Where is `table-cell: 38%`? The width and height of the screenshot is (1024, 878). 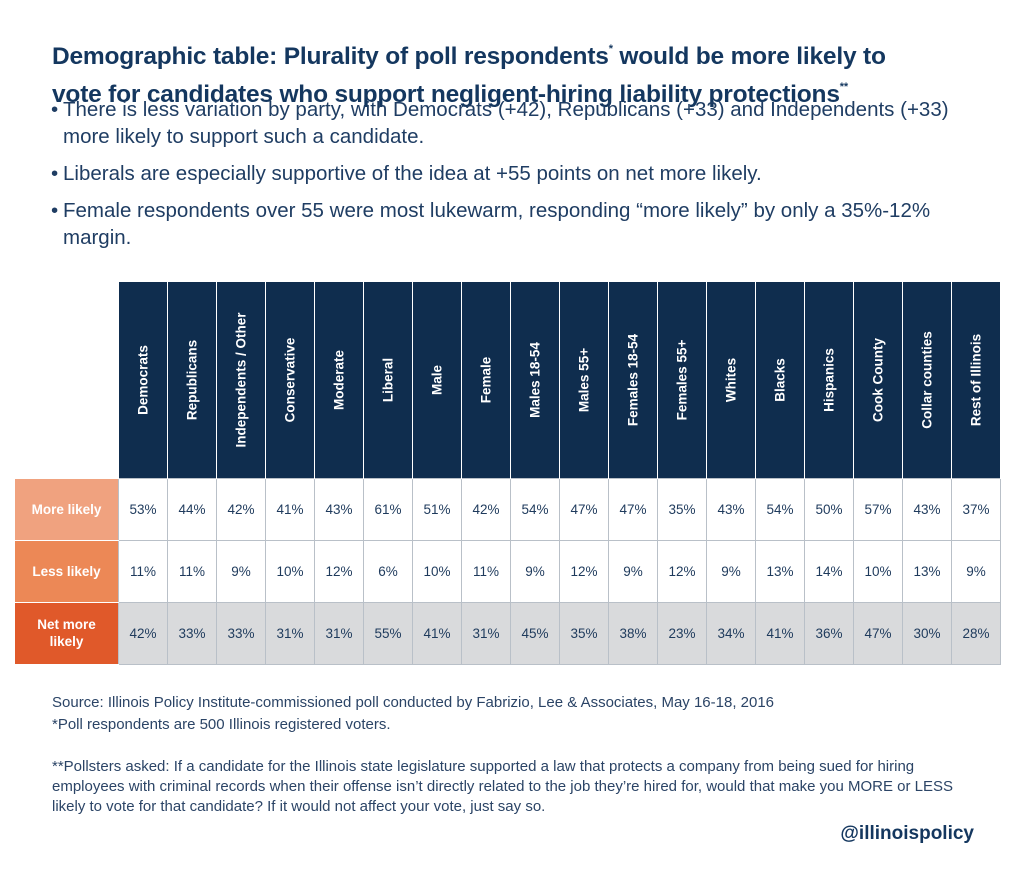
table-cell: 38% is located at coordinates (633, 633).